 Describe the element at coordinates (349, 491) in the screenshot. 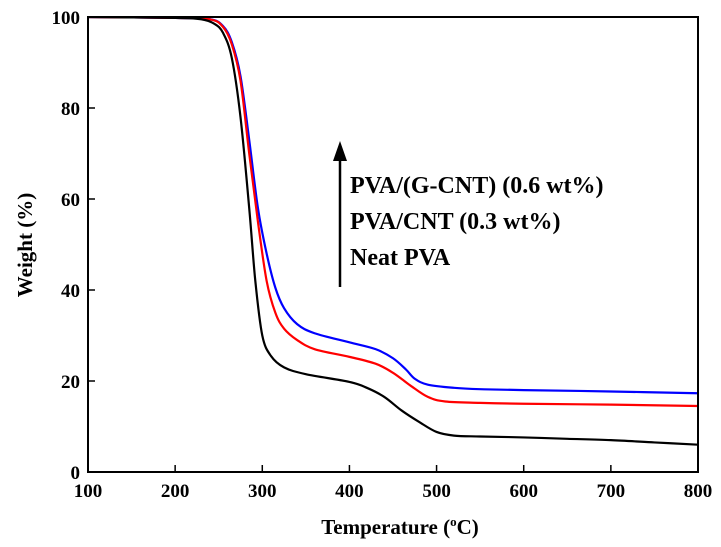

I see `x-tick-label: 400` at that location.